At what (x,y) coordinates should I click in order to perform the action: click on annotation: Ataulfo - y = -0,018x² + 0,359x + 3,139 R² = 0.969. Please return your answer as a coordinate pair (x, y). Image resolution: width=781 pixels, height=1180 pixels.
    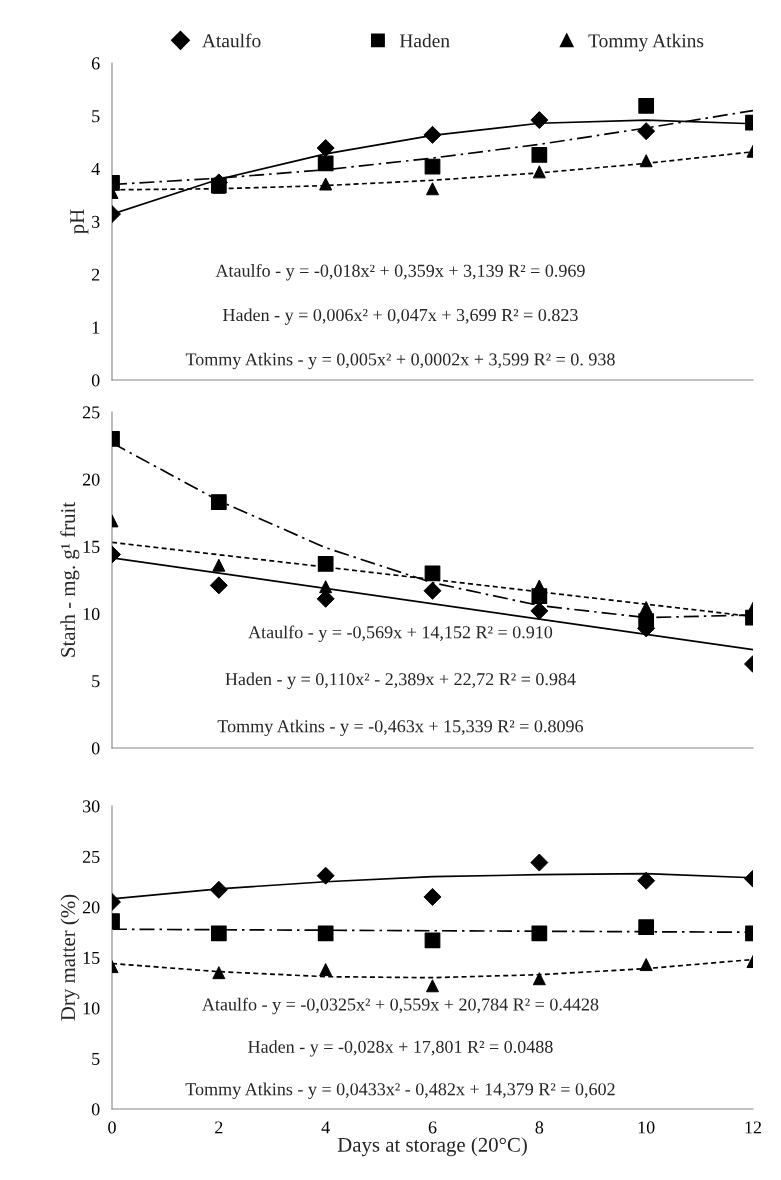
    Looking at the image, I should click on (400, 272).